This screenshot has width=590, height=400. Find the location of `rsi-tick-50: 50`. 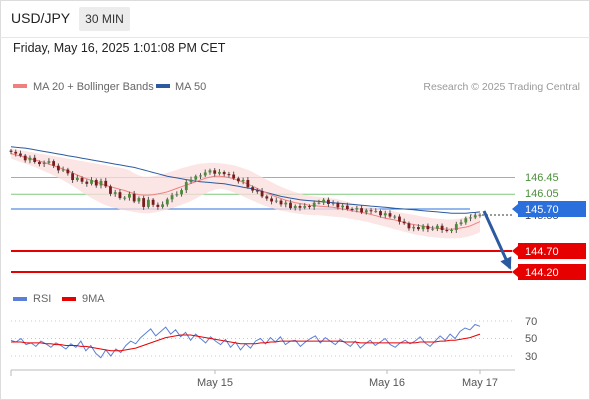

rsi-tick-50: 50 is located at coordinates (531, 339).